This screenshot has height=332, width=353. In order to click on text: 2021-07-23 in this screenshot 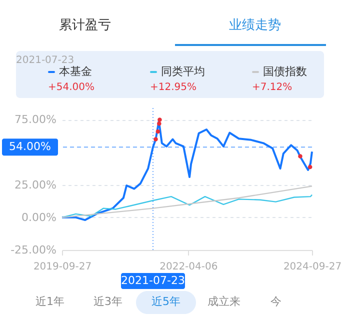, I will do `click(45, 60)`.